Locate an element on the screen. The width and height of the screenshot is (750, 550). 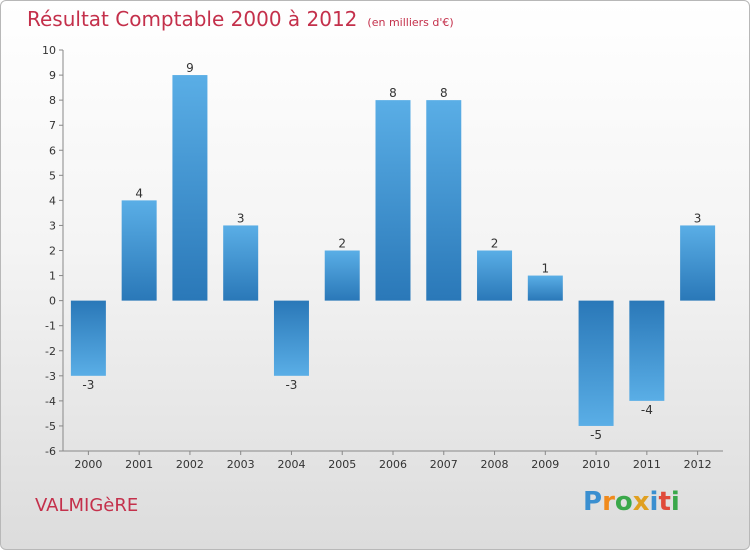
data-label: -5 is located at coordinates (596, 435).